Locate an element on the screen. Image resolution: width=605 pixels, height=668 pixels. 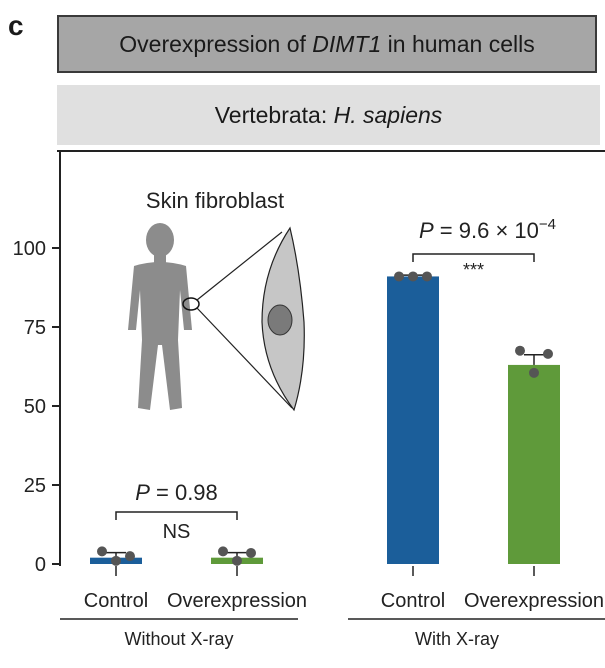
y-tick-label: 25 is located at coordinates (35, 486).